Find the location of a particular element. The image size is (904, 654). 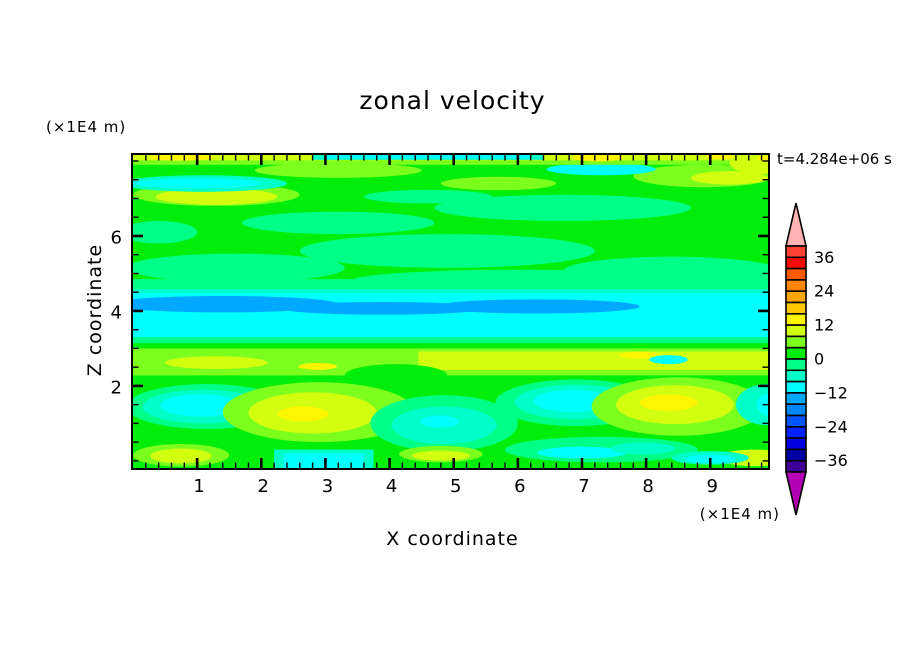

y-tick-label: 6 is located at coordinates (116, 238).